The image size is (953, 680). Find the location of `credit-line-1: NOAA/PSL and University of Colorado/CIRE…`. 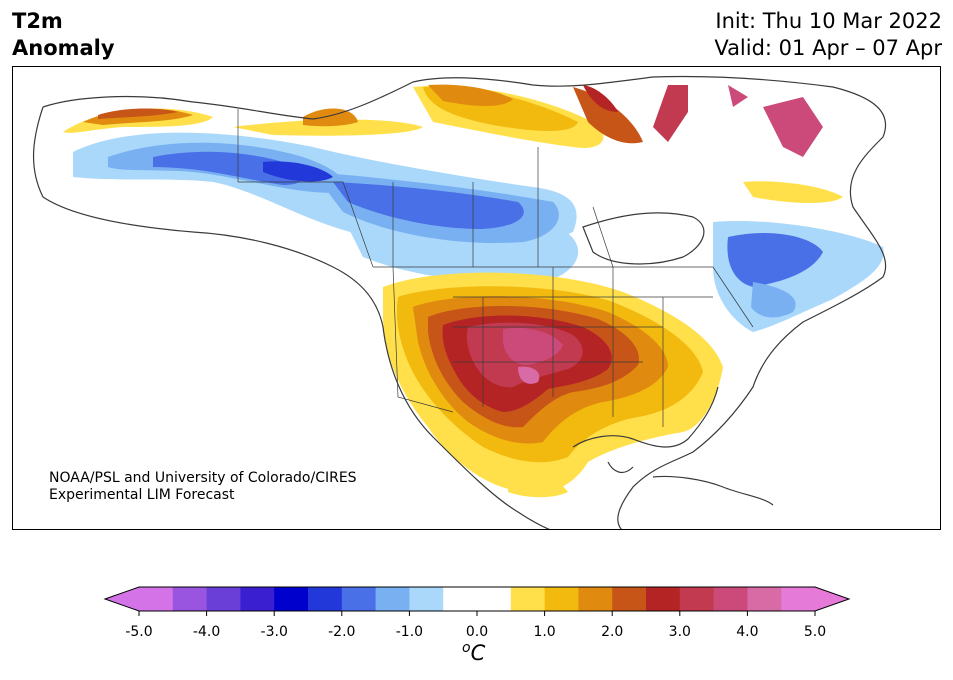

credit-line-1: NOAA/PSL and University of Colorado/CIRE… is located at coordinates (203, 478).